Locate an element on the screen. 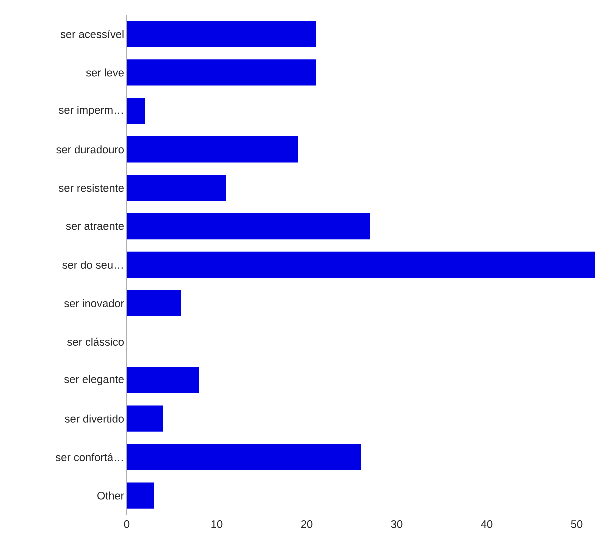 The height and width of the screenshot is (541, 595). y-tick-label: ser inovador is located at coordinates (94, 303).